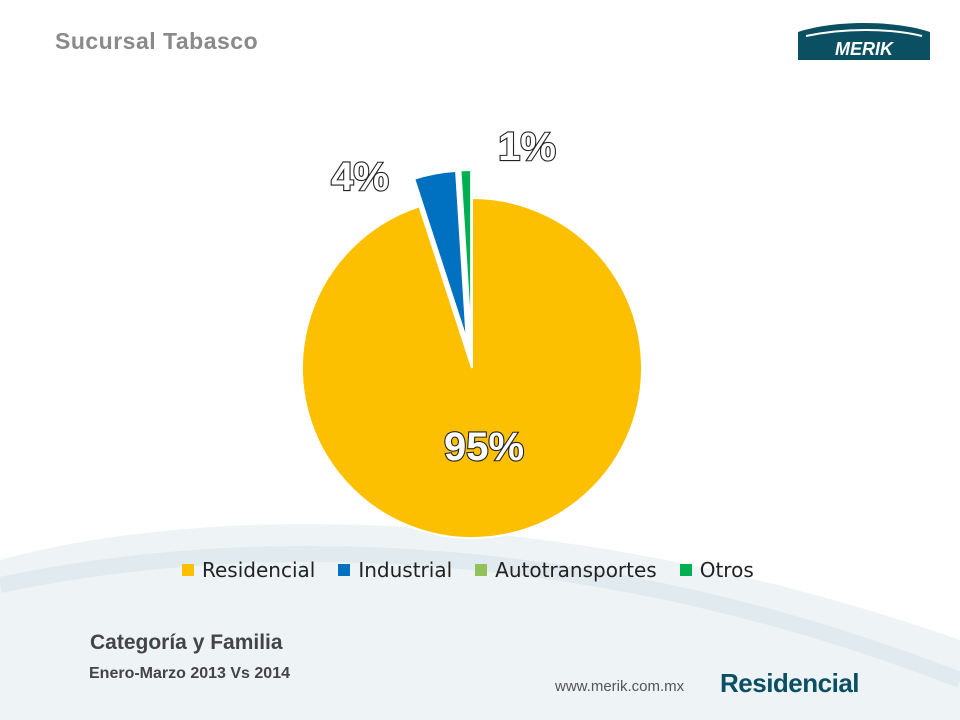  Describe the element at coordinates (527, 147) in the screenshot. I see `data-label-otros: 1%` at that location.